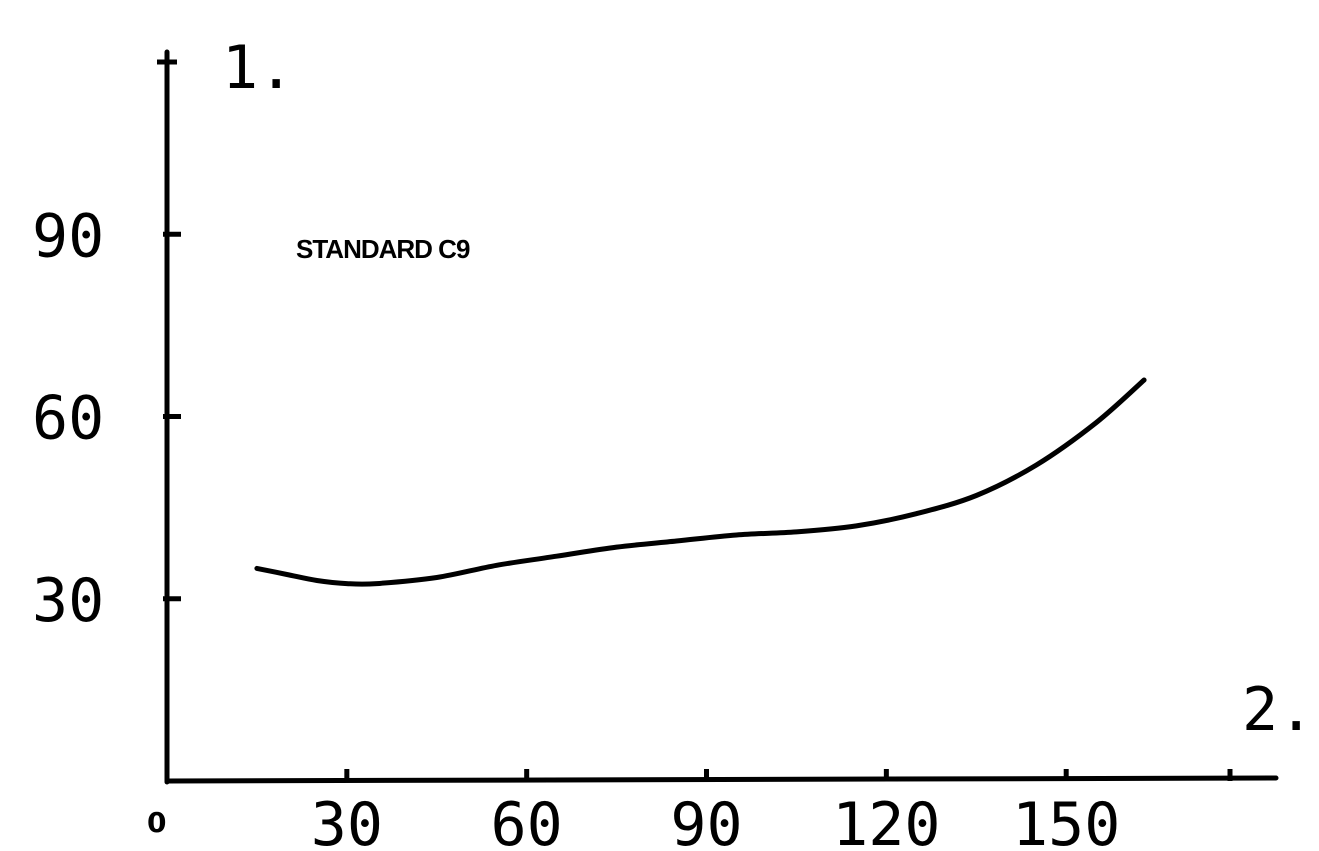  What do you see at coordinates (1066, 820) in the screenshot?
I see `x-tick-label: 150` at bounding box center [1066, 820].